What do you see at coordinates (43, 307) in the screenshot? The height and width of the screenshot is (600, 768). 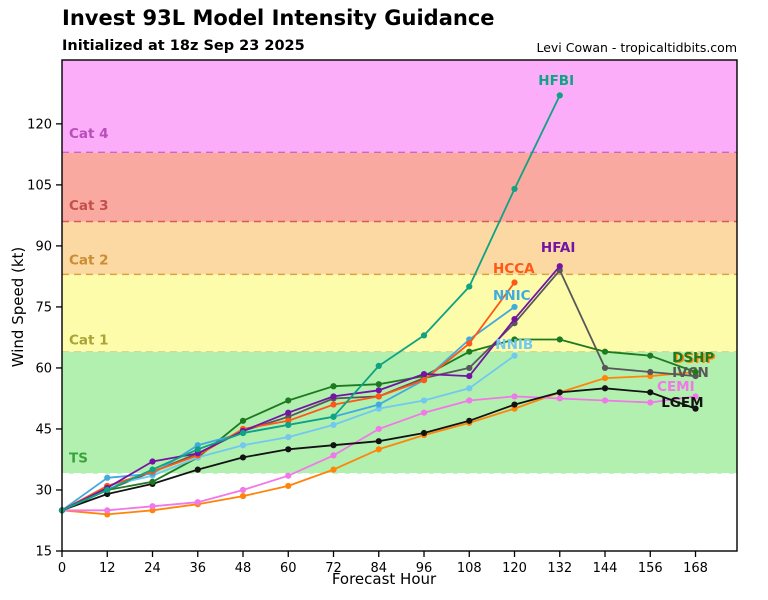 I see `y-tick-label: 75` at bounding box center [43, 307].